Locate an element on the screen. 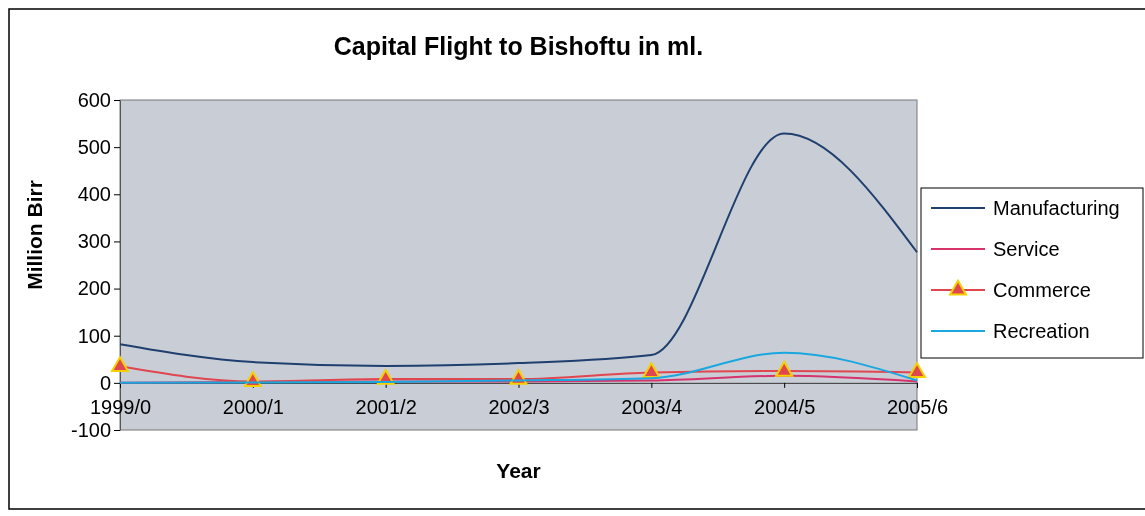 This screenshot has width=1145, height=516. legend-label: Service is located at coordinates (1026, 249).